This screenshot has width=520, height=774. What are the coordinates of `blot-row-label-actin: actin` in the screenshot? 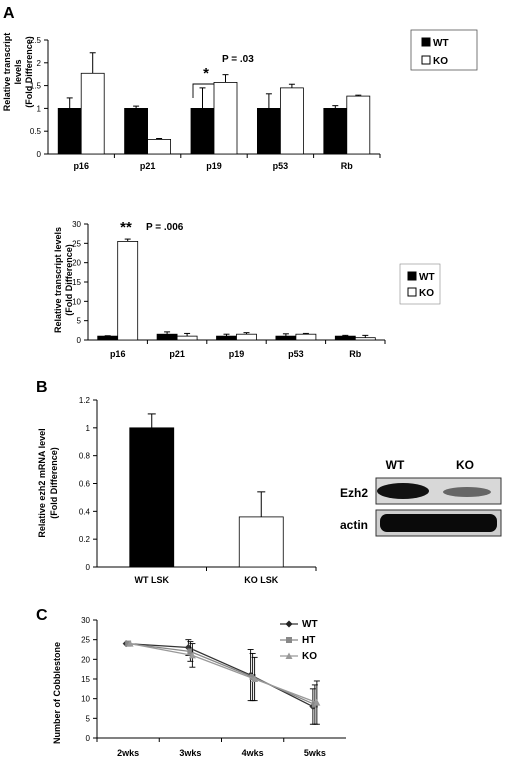 It's located at (354, 525).